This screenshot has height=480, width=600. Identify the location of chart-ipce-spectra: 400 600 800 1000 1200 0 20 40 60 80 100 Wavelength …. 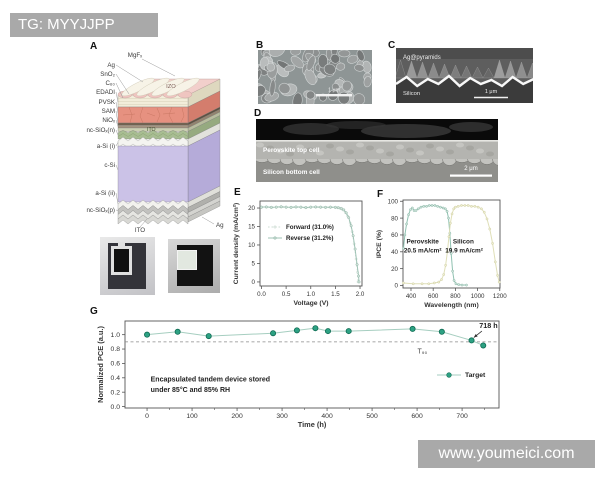
(441, 253).